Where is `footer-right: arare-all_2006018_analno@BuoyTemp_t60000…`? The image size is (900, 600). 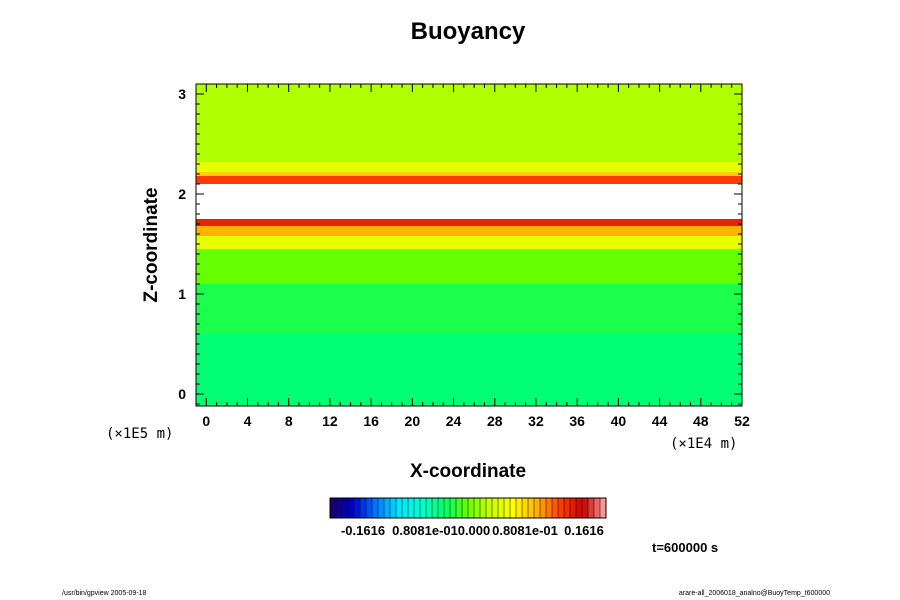
footer-right: arare-all_2006018_analno@BuoyTemp_t60000… is located at coordinates (754, 593).